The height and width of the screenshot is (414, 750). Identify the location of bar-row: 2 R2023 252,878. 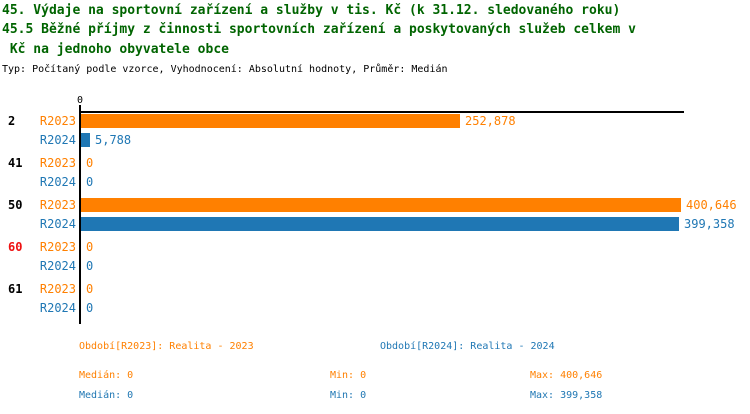
(375, 121).